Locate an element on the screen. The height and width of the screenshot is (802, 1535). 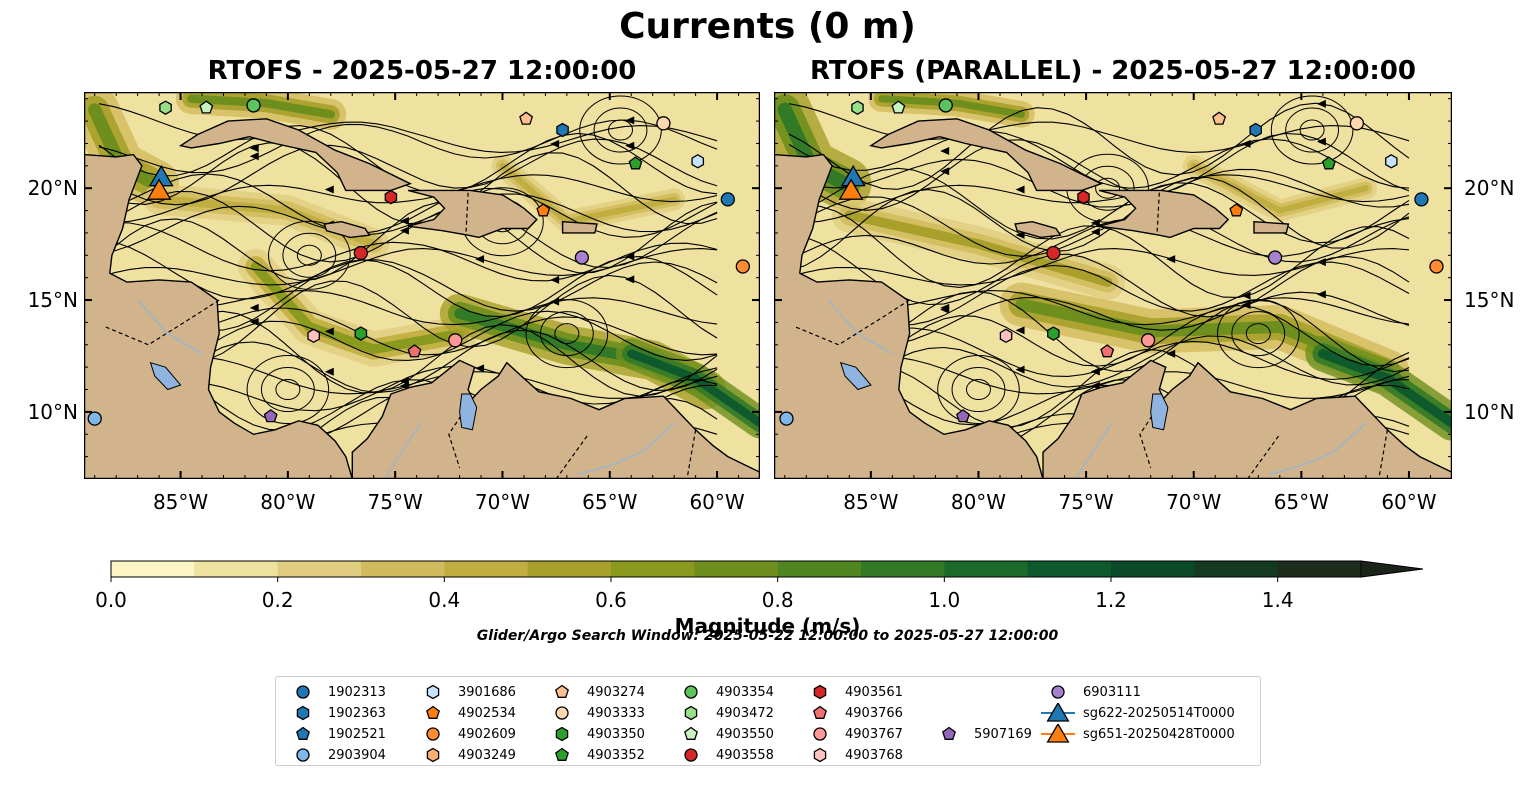
panel-title-rtofs: RTOFS - 2025-05-27 12:00:00 is located at coordinates (422, 71).